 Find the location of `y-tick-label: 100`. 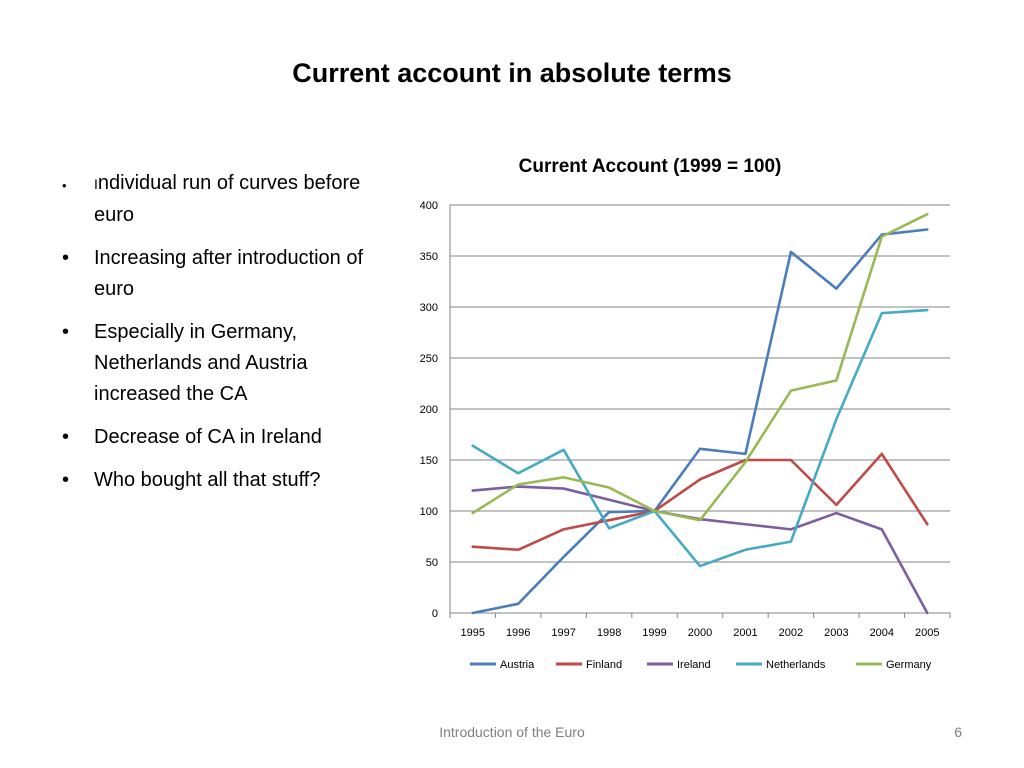

y-tick-label: 100 is located at coordinates (429, 512).